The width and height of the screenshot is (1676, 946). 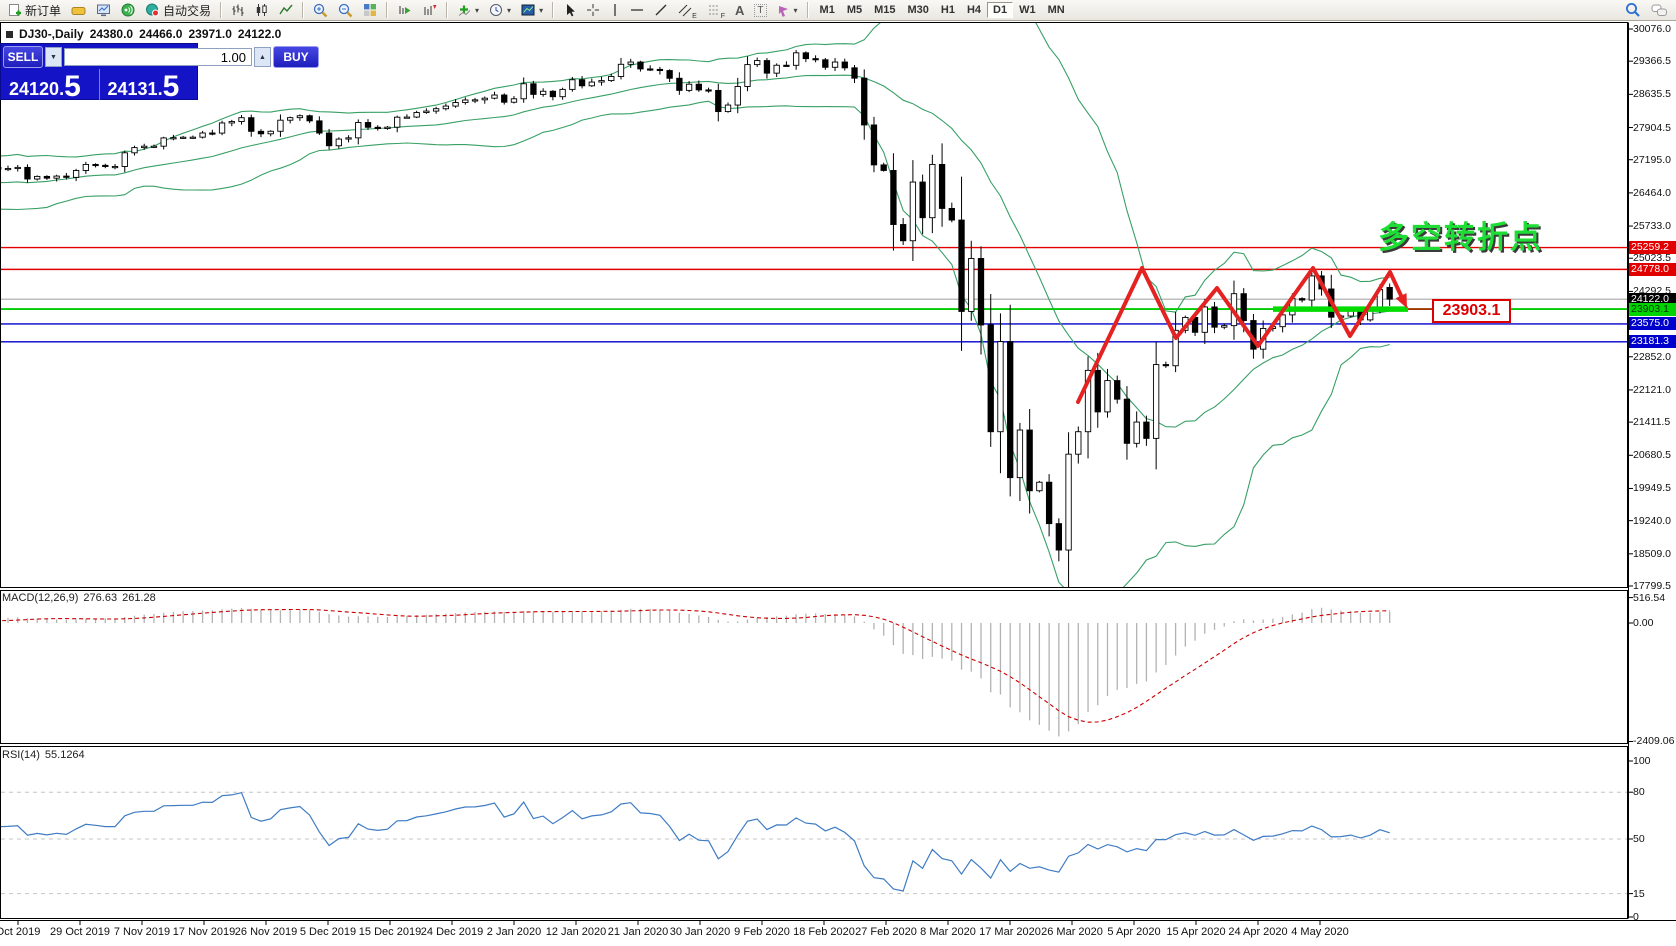 What do you see at coordinates (1254, 335) in the screenshot?
I see `zigzag-annotation` at bounding box center [1254, 335].